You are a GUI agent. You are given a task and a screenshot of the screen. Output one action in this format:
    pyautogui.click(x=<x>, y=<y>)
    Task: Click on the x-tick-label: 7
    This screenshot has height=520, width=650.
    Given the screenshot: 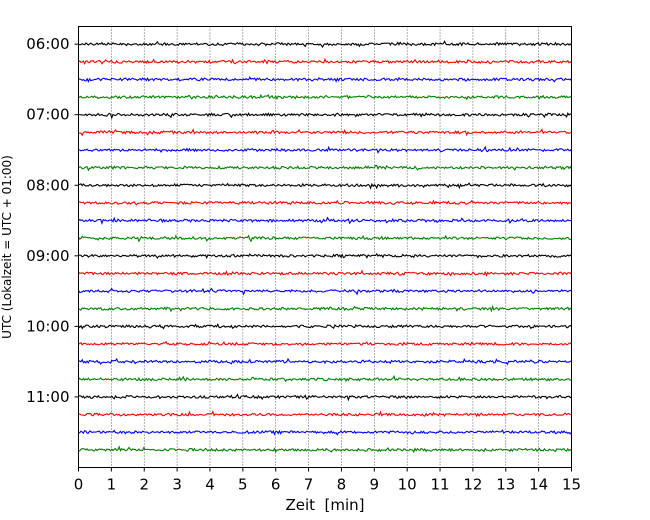 What is the action you would take?
    pyautogui.click(x=309, y=485)
    